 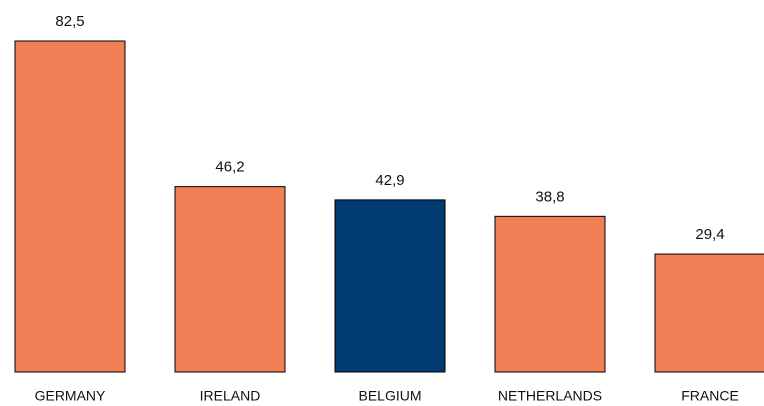 What do you see at coordinates (549, 196) in the screenshot?
I see `value-label: 38,8` at bounding box center [549, 196].